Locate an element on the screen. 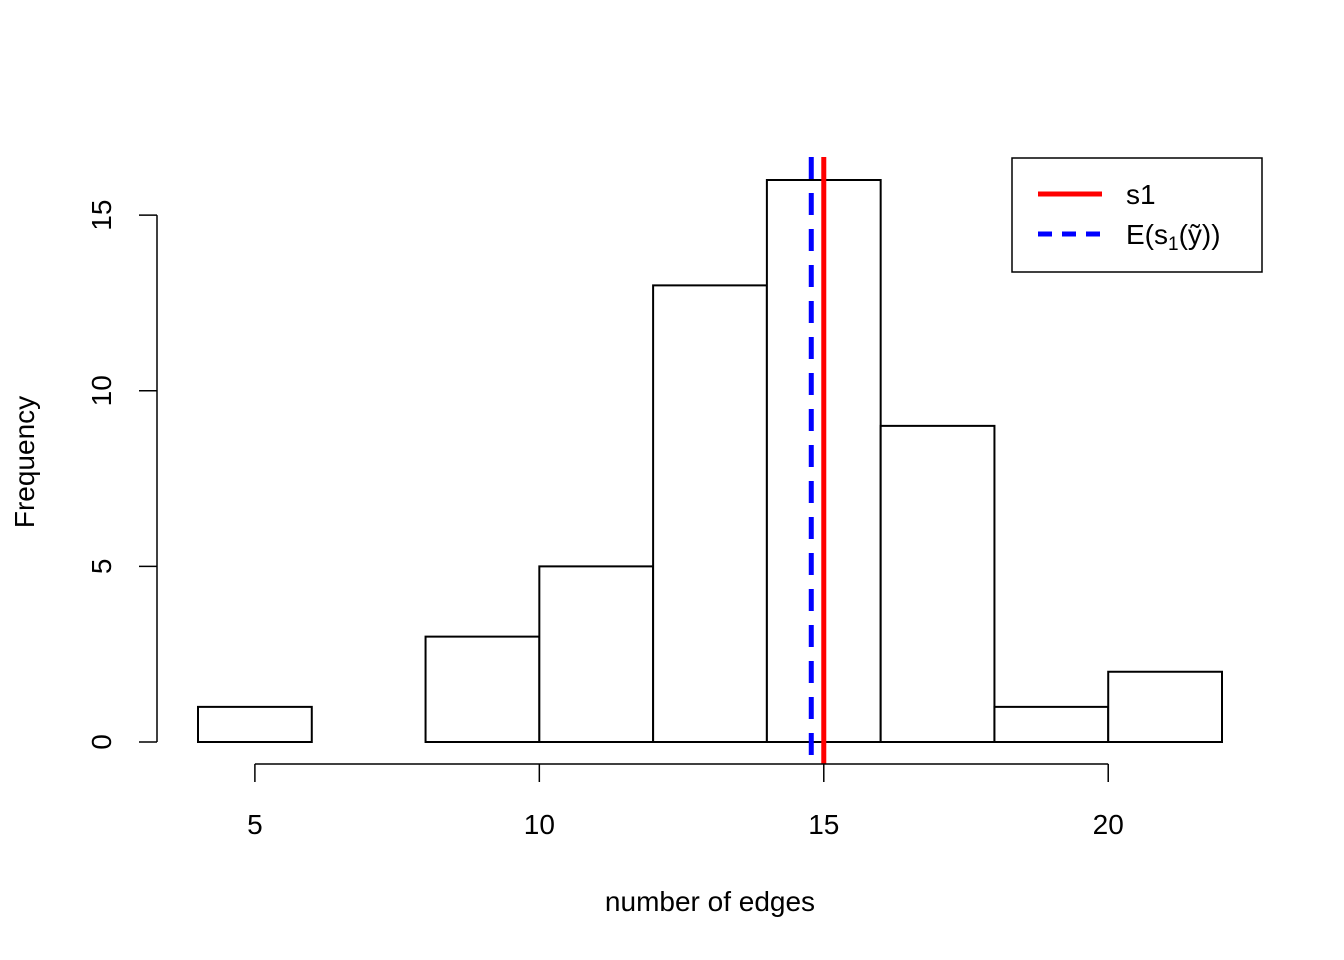  y-tick-label: 15 is located at coordinates (101, 215).